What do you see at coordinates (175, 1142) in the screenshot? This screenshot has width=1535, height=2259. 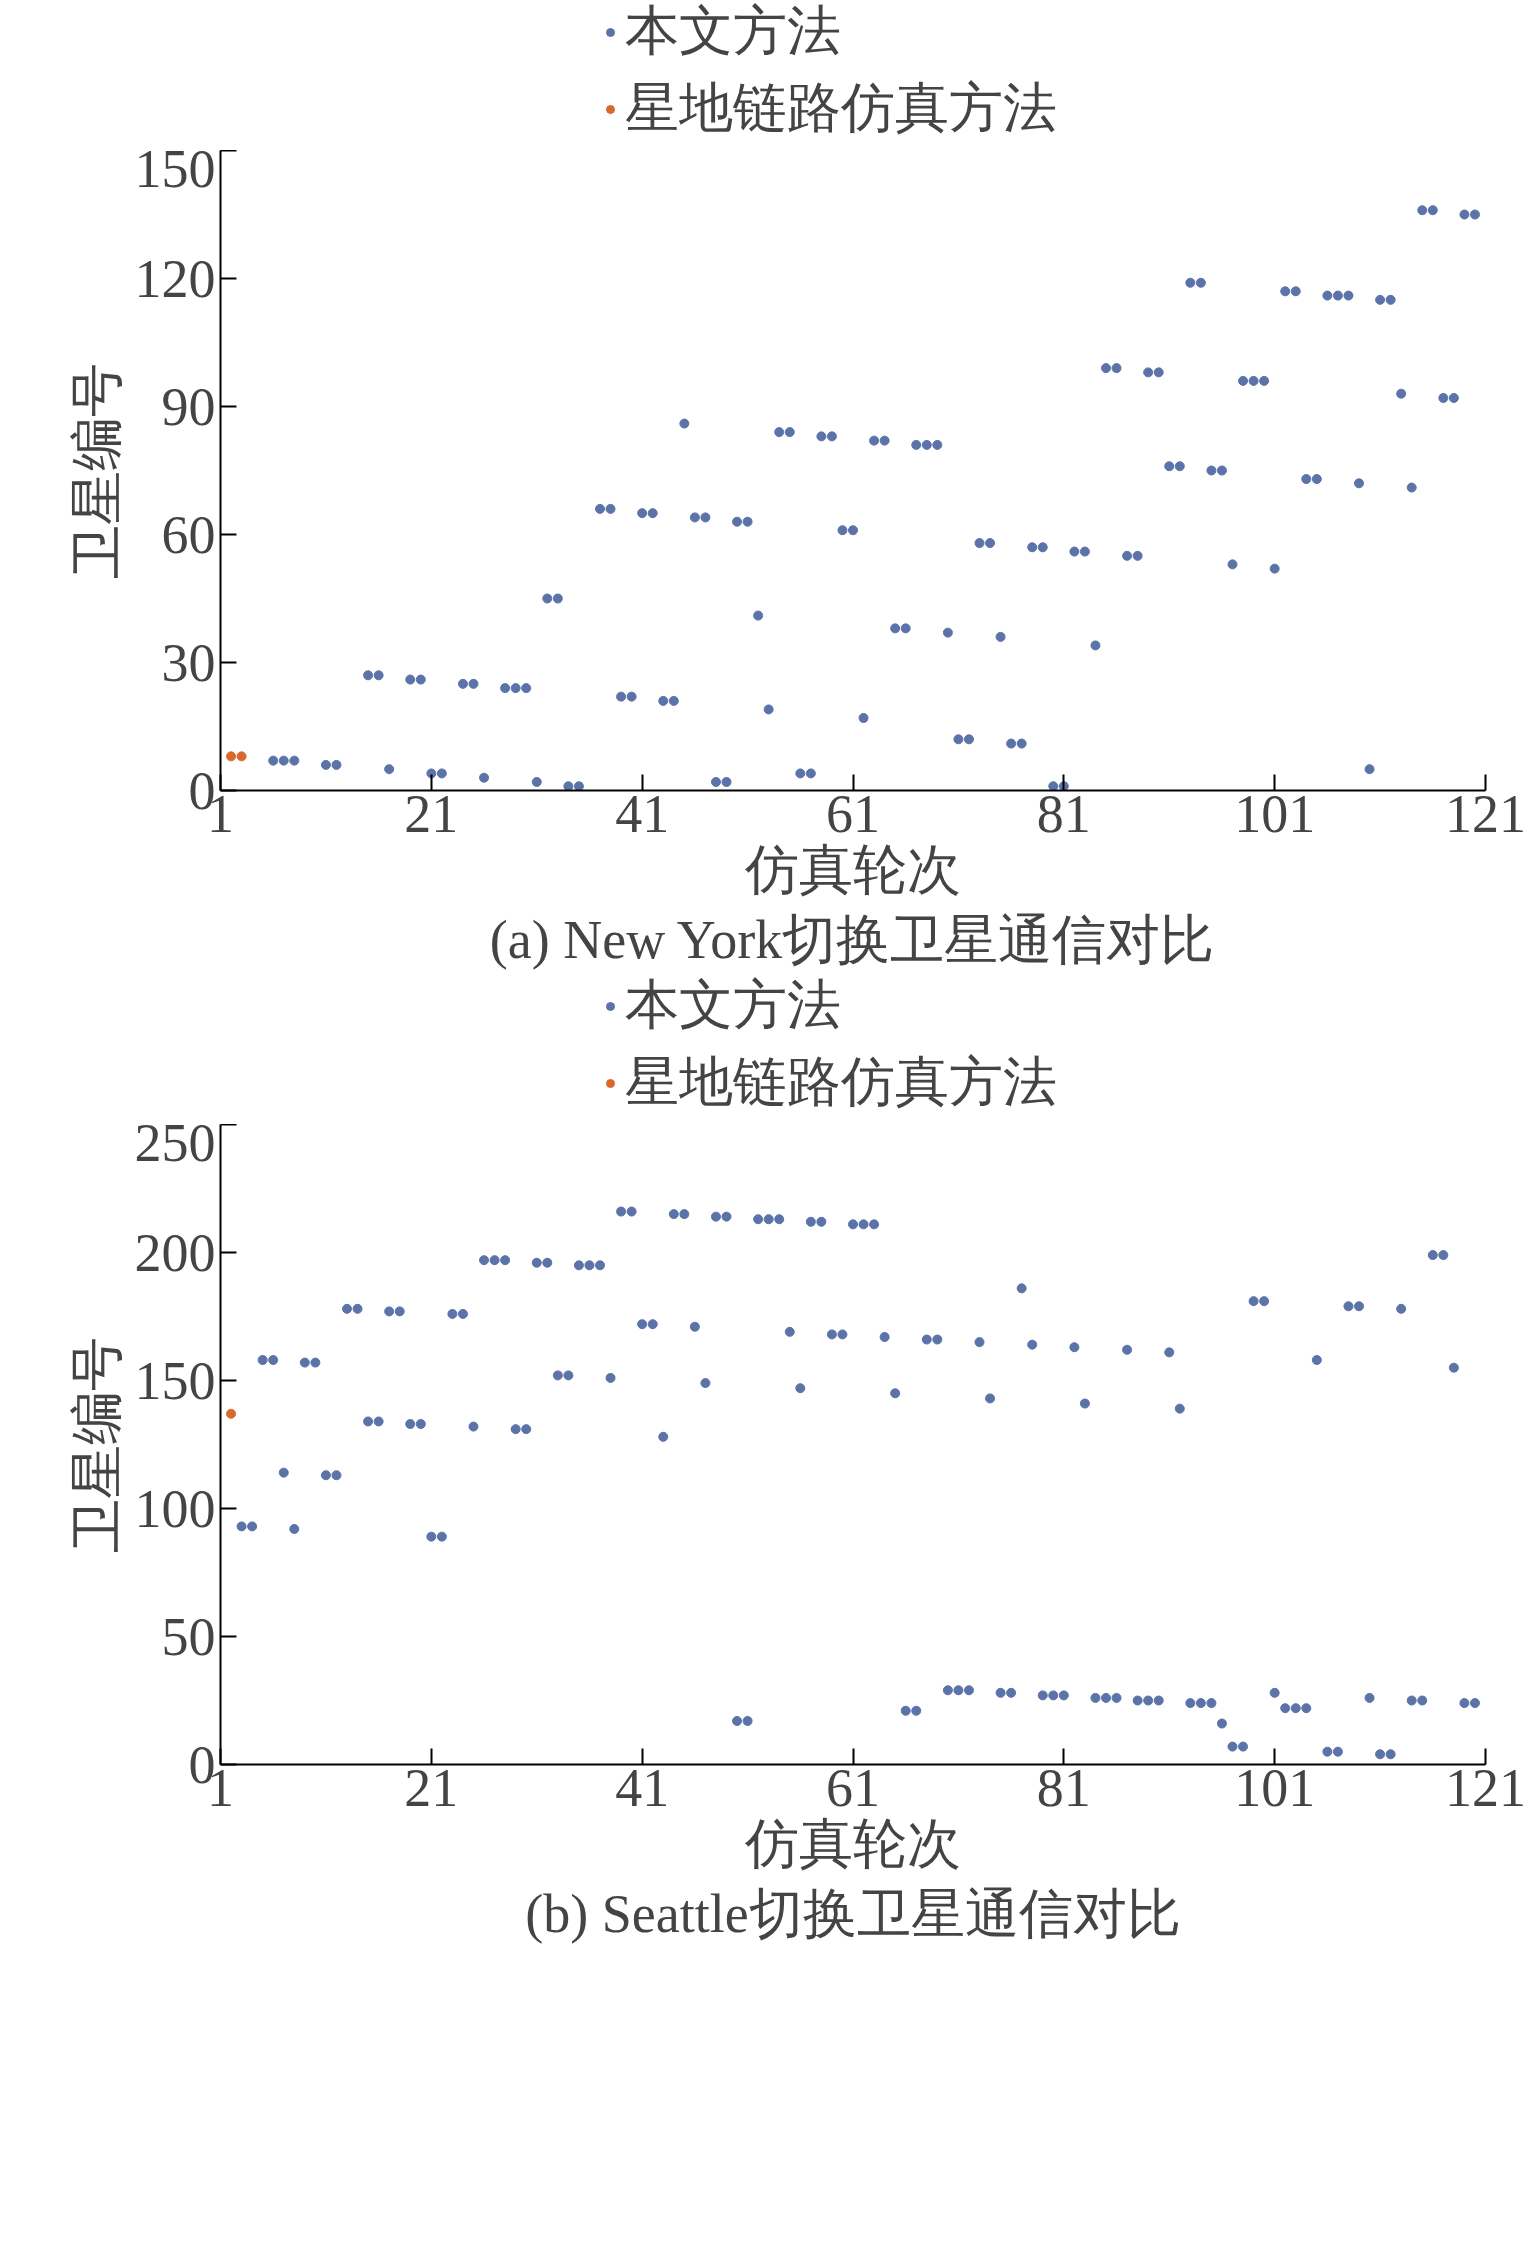 I see `y-tick-label: 250` at bounding box center [175, 1142].